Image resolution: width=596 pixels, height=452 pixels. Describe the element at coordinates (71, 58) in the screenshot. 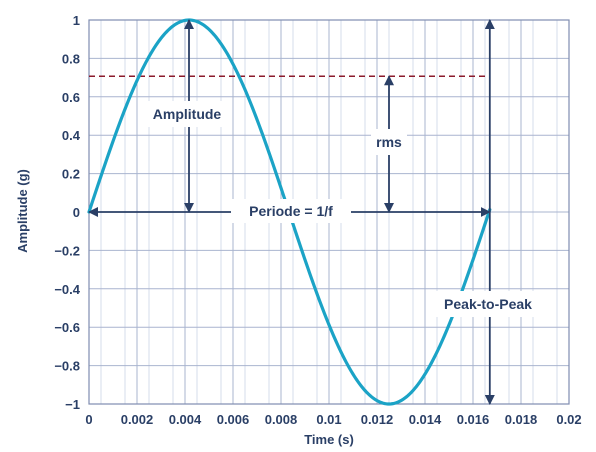

I see `y-tick-label: 0.8` at that location.